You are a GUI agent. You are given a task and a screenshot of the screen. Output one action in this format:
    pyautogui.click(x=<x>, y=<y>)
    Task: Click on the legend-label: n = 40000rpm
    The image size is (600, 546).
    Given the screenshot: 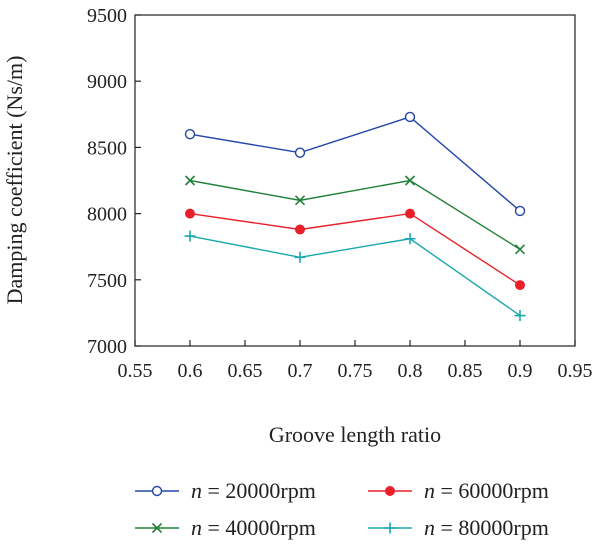 What is the action you would take?
    pyautogui.click(x=253, y=527)
    